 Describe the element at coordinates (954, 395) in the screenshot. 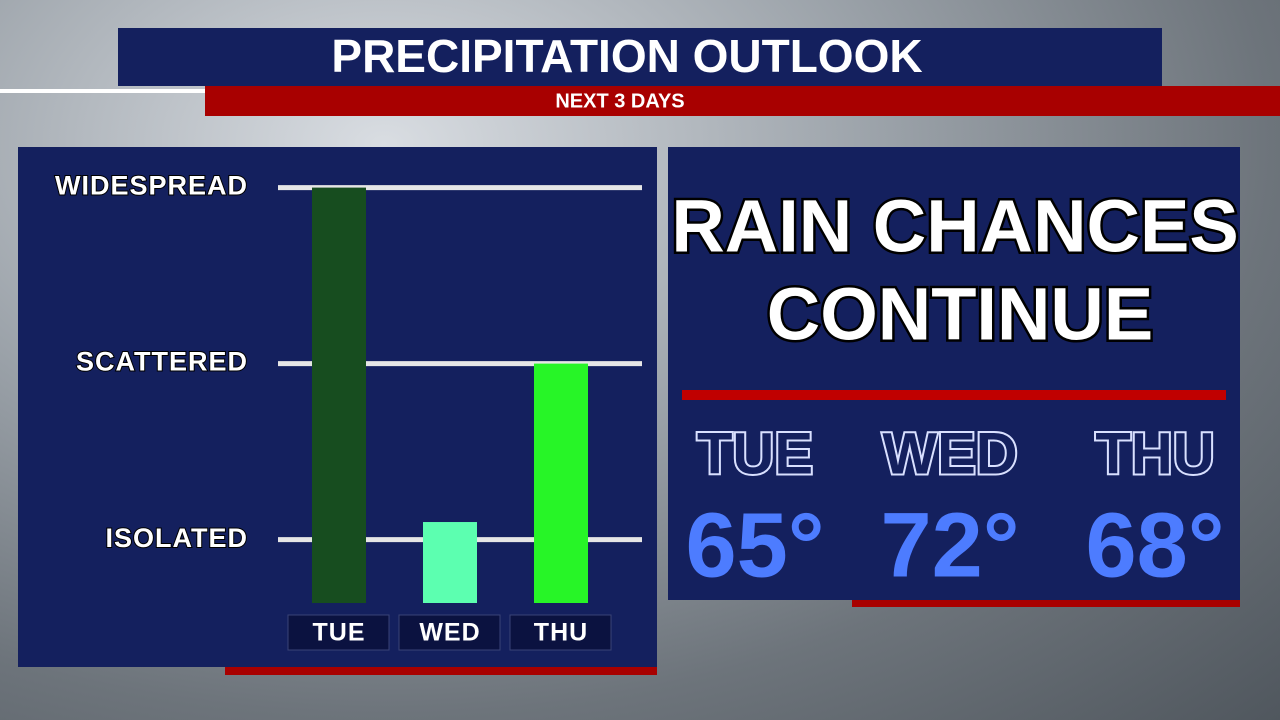

I see `divider` at that location.